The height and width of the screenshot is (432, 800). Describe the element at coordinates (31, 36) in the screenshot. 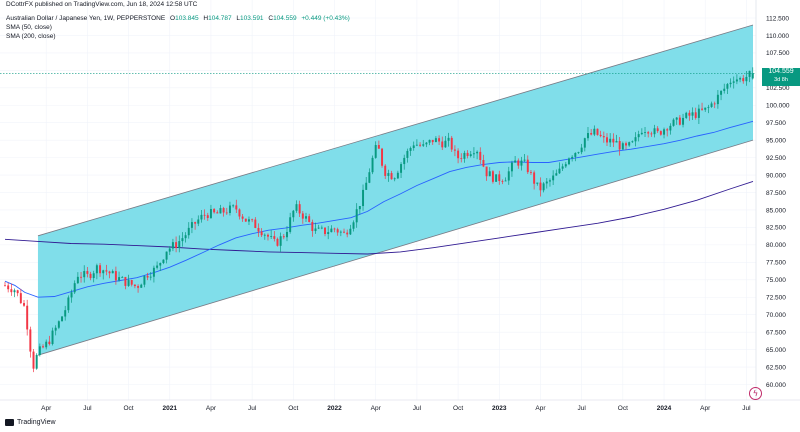

I see `sma200-legend: SMA (200, close)` at that location.